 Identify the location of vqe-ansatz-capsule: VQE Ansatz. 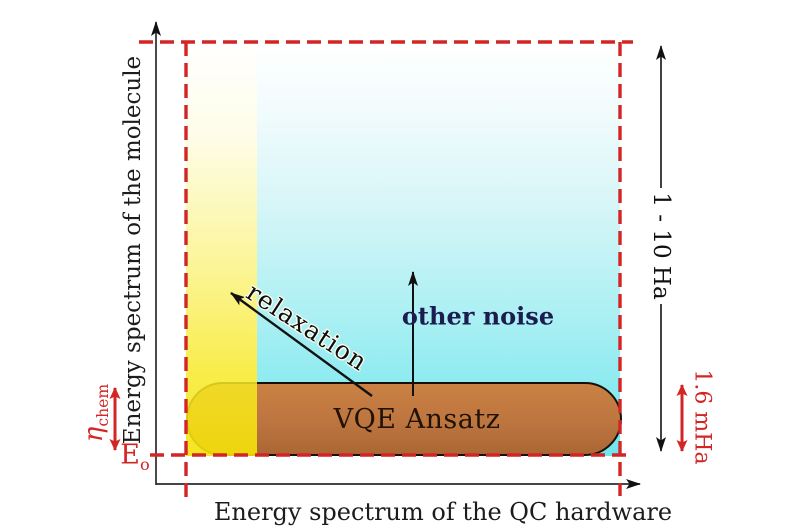
(404, 419).